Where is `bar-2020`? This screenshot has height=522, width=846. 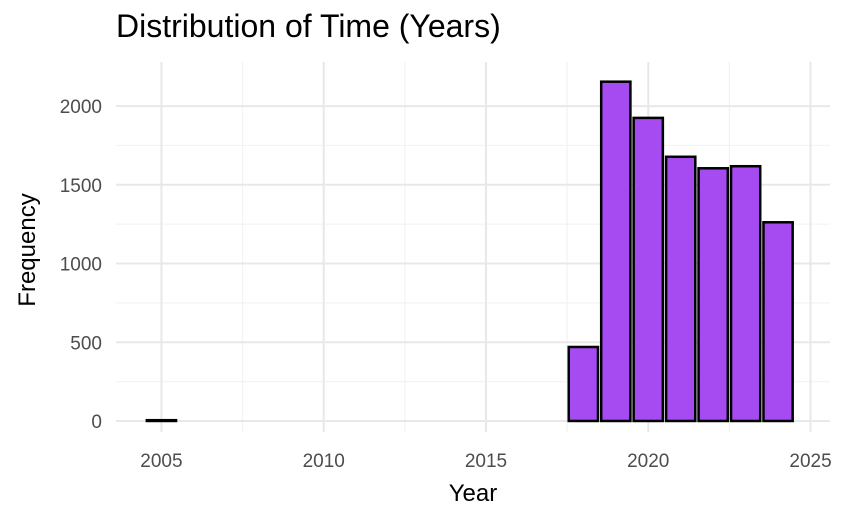
bar-2020 is located at coordinates (648, 269).